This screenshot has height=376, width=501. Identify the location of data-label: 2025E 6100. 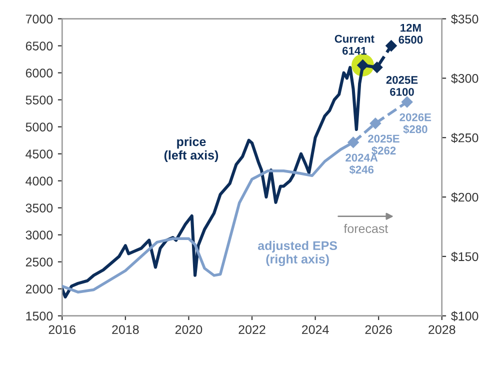
(402, 86).